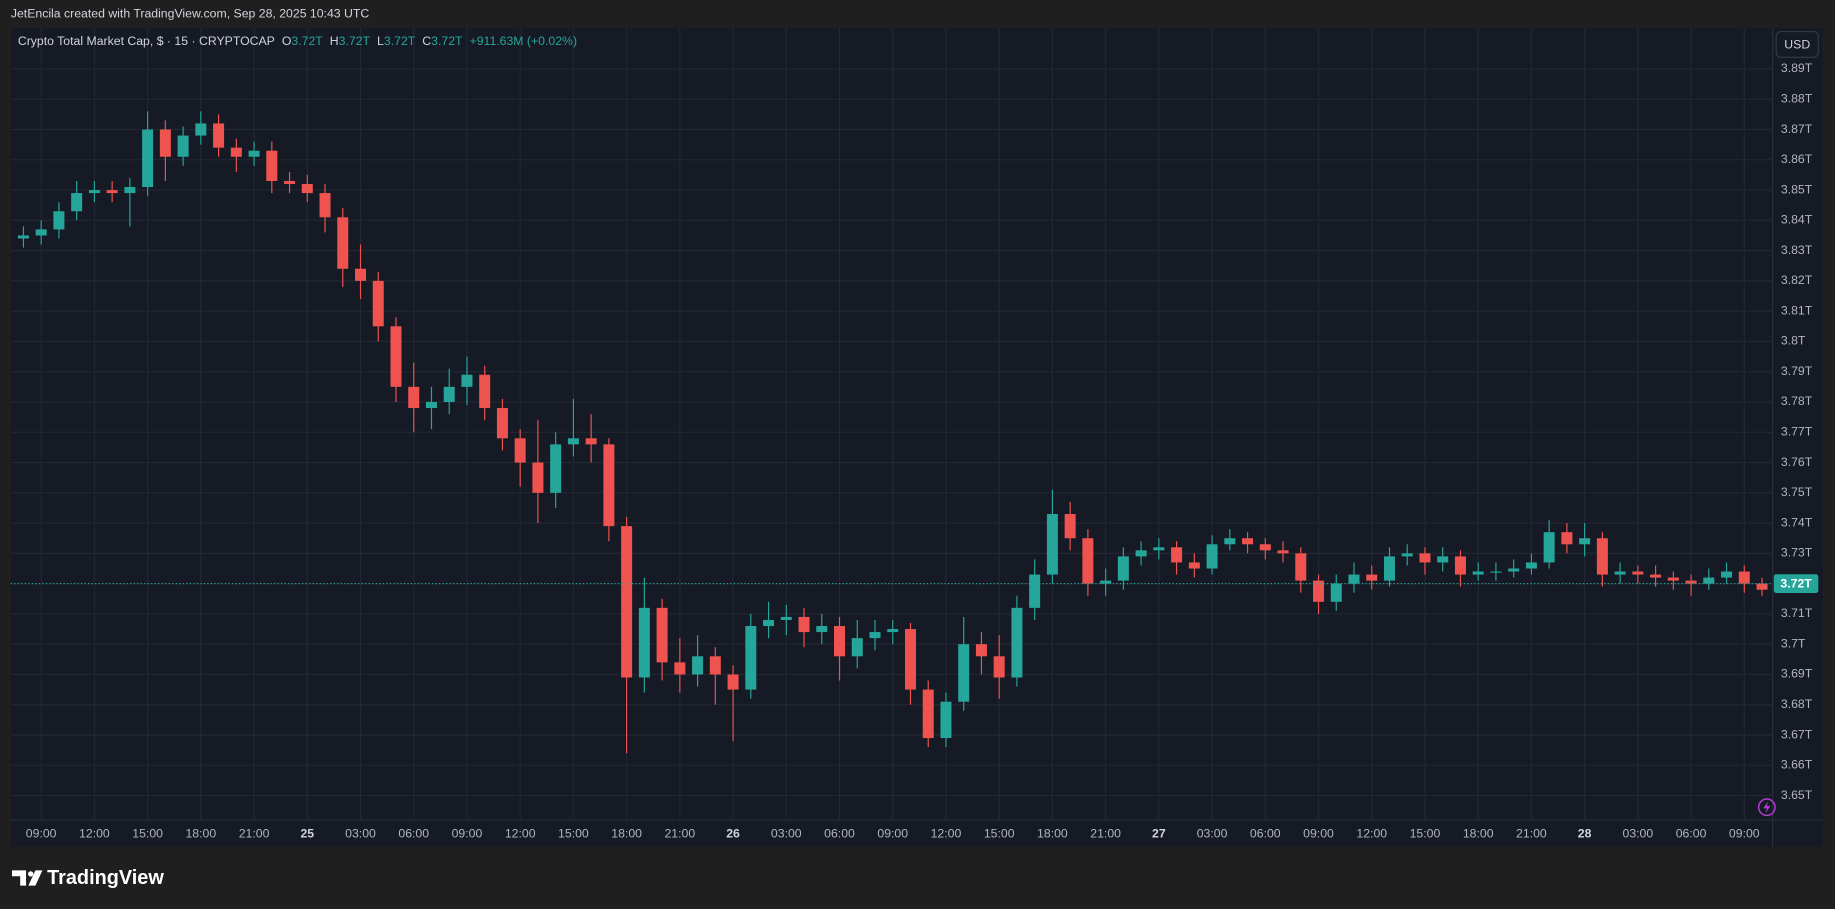 Image resolution: width=1835 pixels, height=909 pixels. What do you see at coordinates (360, 833) in the screenshot?
I see `x-tick-label: 03:00` at bounding box center [360, 833].